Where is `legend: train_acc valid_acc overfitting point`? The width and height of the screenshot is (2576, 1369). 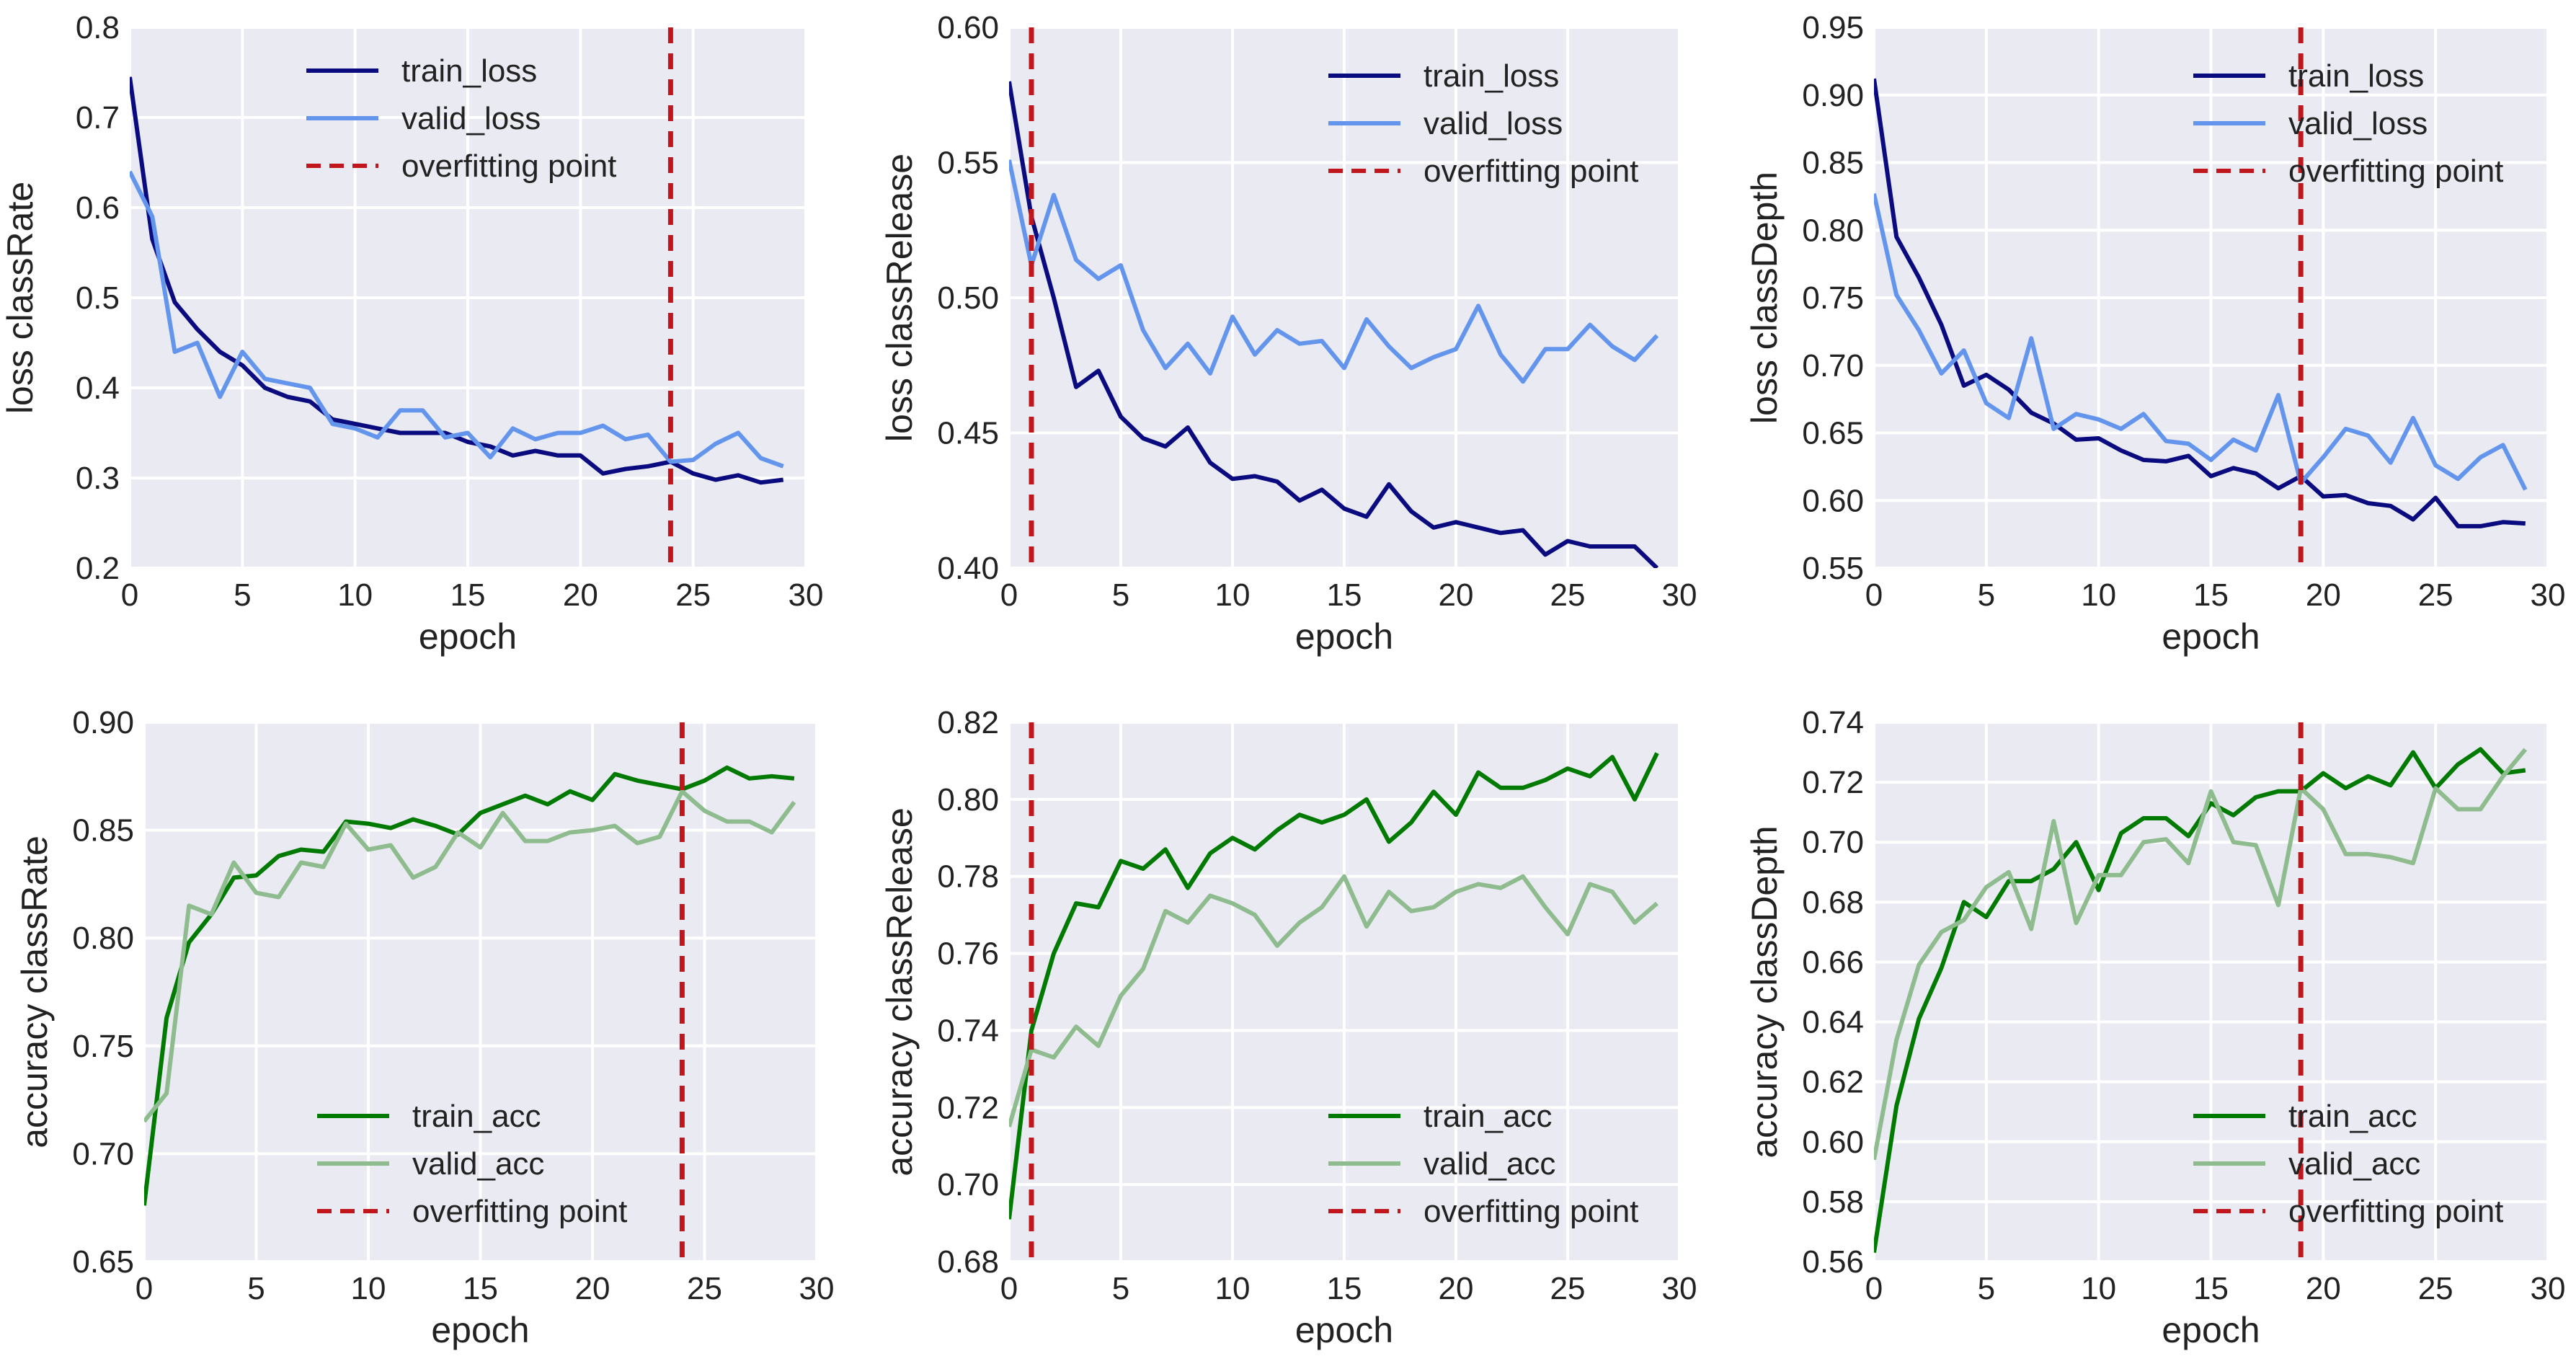
legend: train_acc valid_acc overfitting point is located at coordinates (472, 1164).